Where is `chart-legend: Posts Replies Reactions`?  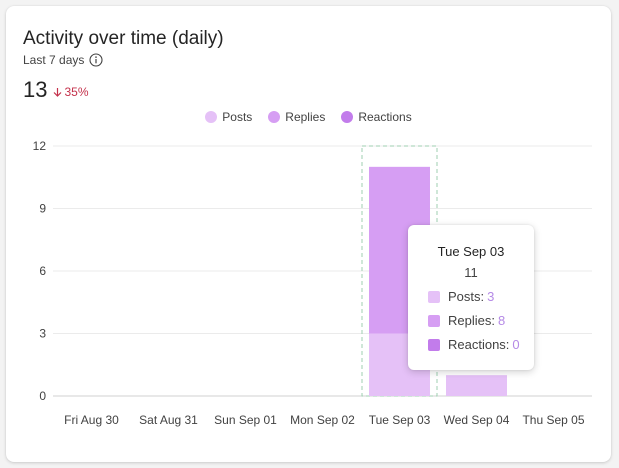
chart-legend: Posts Replies Reactions is located at coordinates (308, 117).